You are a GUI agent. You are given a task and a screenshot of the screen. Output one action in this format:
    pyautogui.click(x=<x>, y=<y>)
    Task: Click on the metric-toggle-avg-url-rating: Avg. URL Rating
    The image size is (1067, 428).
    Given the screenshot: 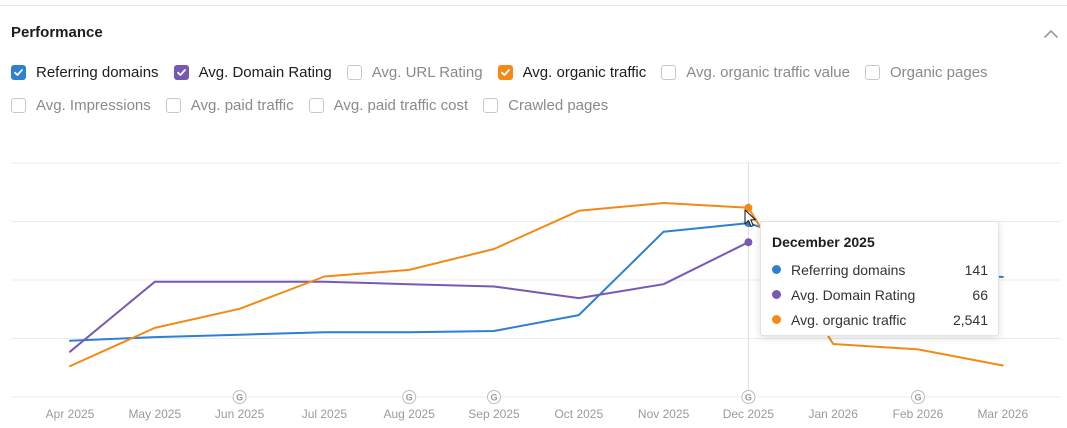 What is the action you would take?
    pyautogui.click(x=414, y=72)
    